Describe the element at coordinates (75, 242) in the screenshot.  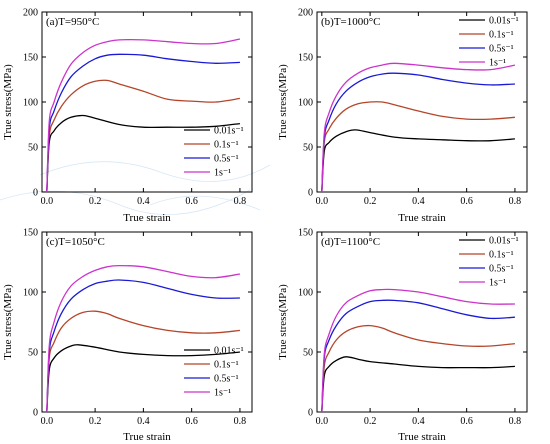
I see `chart-title: (c)T=1050°C` at that location.